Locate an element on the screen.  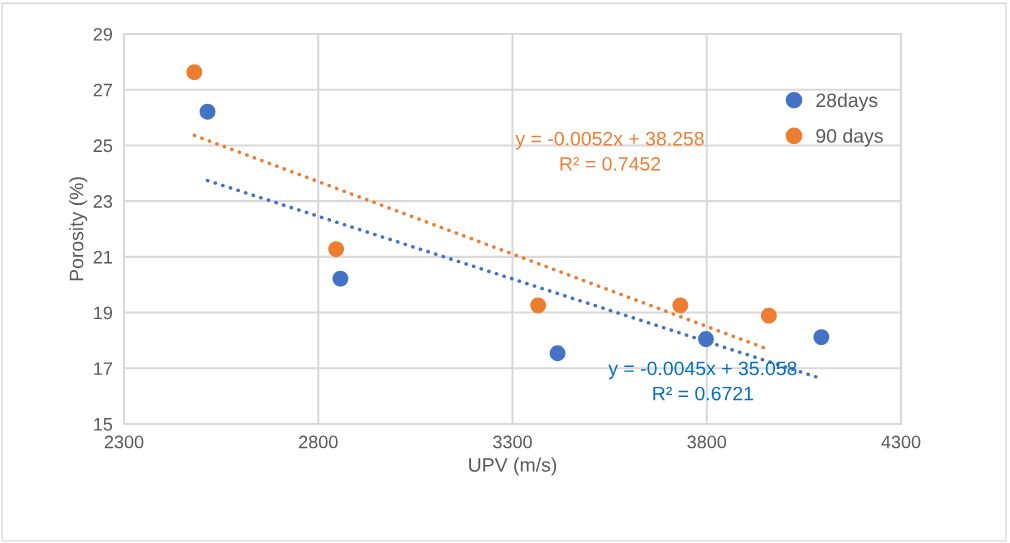
x-tick-label: 3800 is located at coordinates (707, 442).